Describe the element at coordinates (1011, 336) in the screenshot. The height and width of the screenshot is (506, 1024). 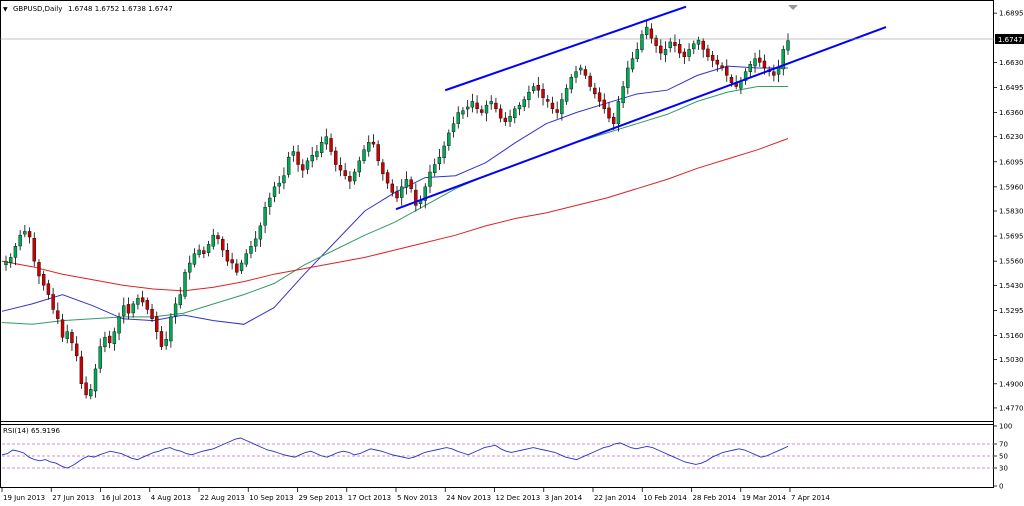
I see `price-tick-label: 1.5160` at that location.